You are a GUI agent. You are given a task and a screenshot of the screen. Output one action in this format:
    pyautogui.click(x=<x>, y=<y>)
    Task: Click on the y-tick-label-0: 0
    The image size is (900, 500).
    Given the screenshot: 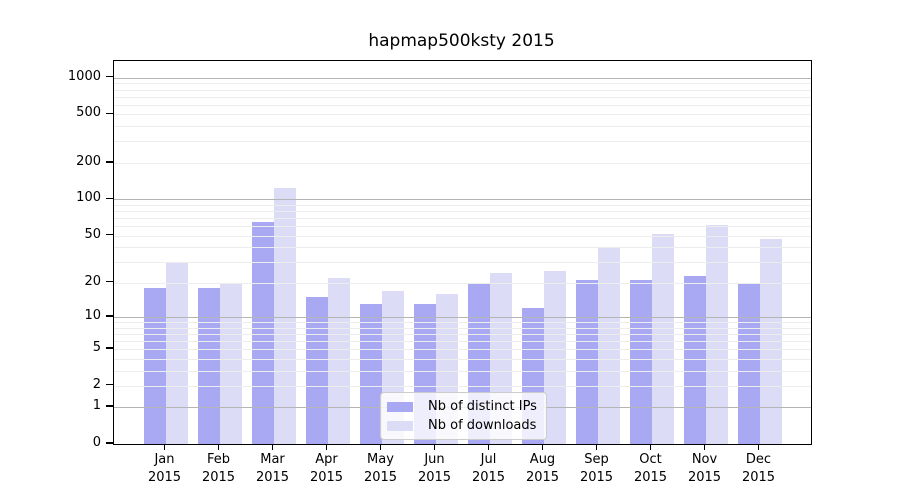 What is the action you would take?
    pyautogui.click(x=96, y=442)
    